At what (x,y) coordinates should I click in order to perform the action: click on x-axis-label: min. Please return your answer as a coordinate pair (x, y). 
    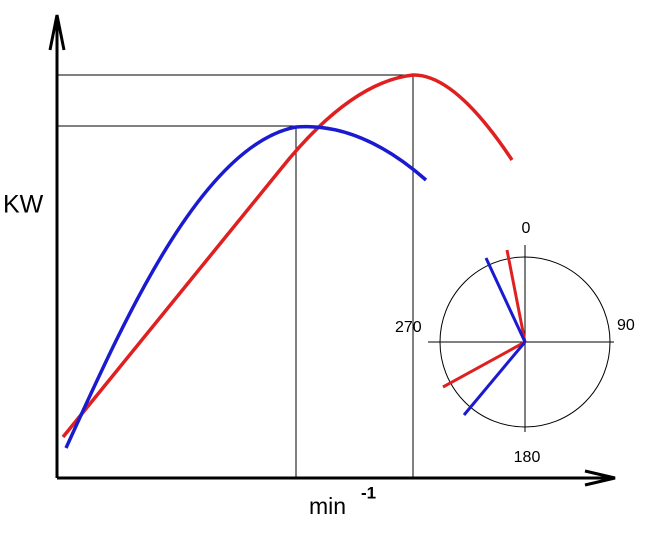
    Looking at the image, I should click on (327, 506).